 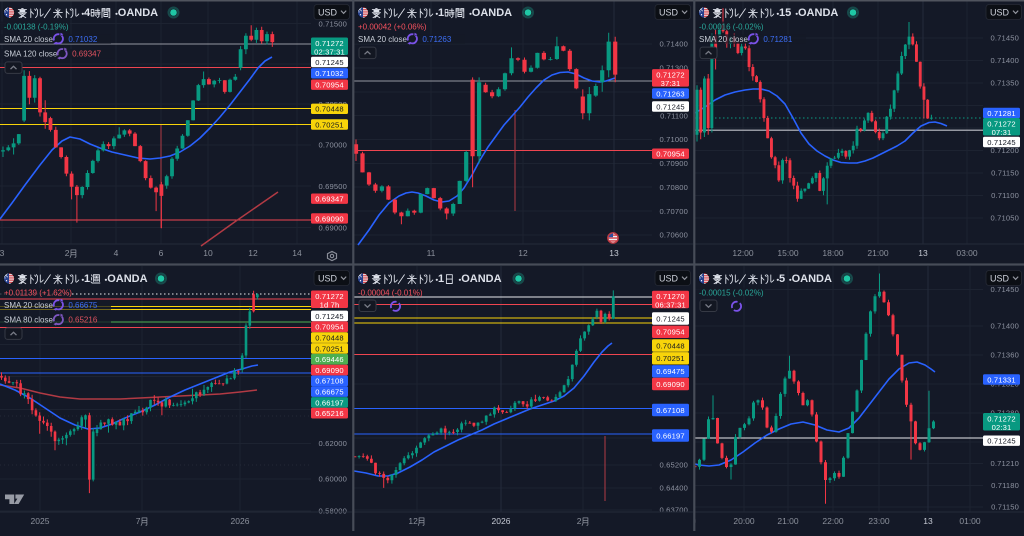 I want to click on svg-text: 0.71200, so click(x=1005, y=150).